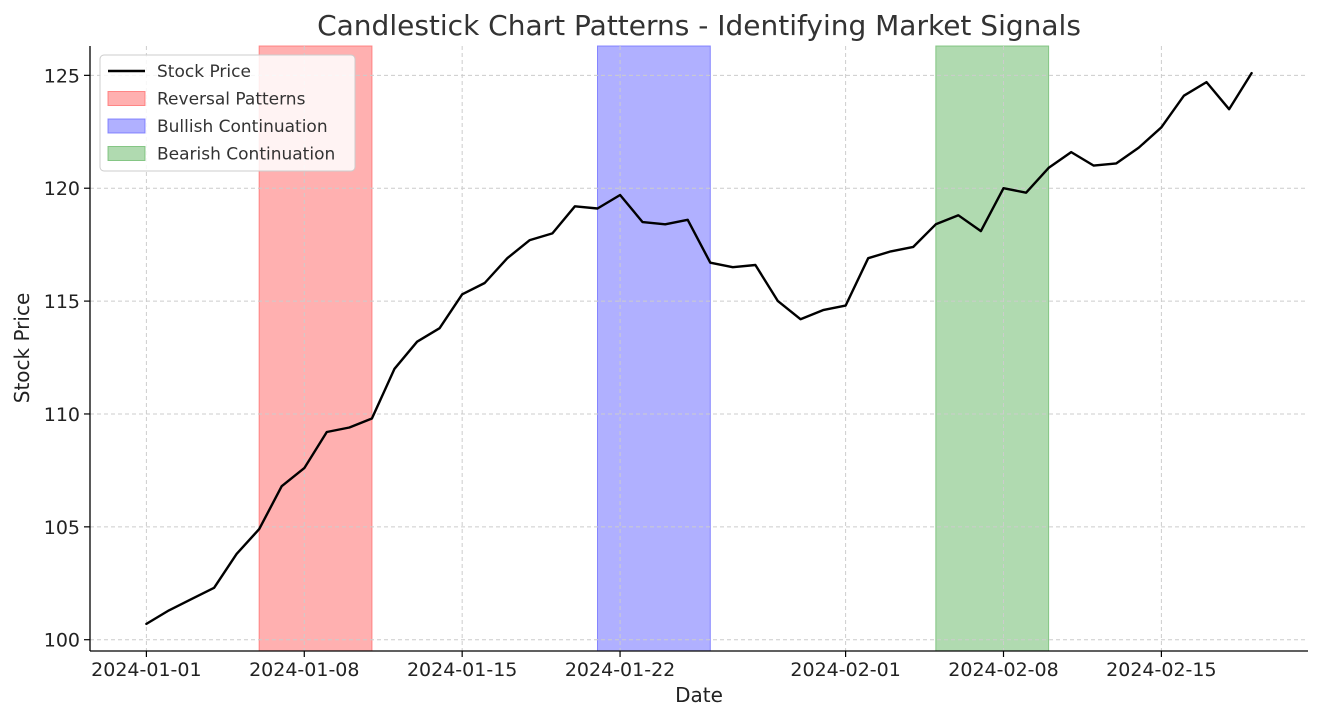 The width and height of the screenshot is (1320, 721). What do you see at coordinates (62, 528) in the screenshot?
I see `y-tick-label: 105` at bounding box center [62, 528].